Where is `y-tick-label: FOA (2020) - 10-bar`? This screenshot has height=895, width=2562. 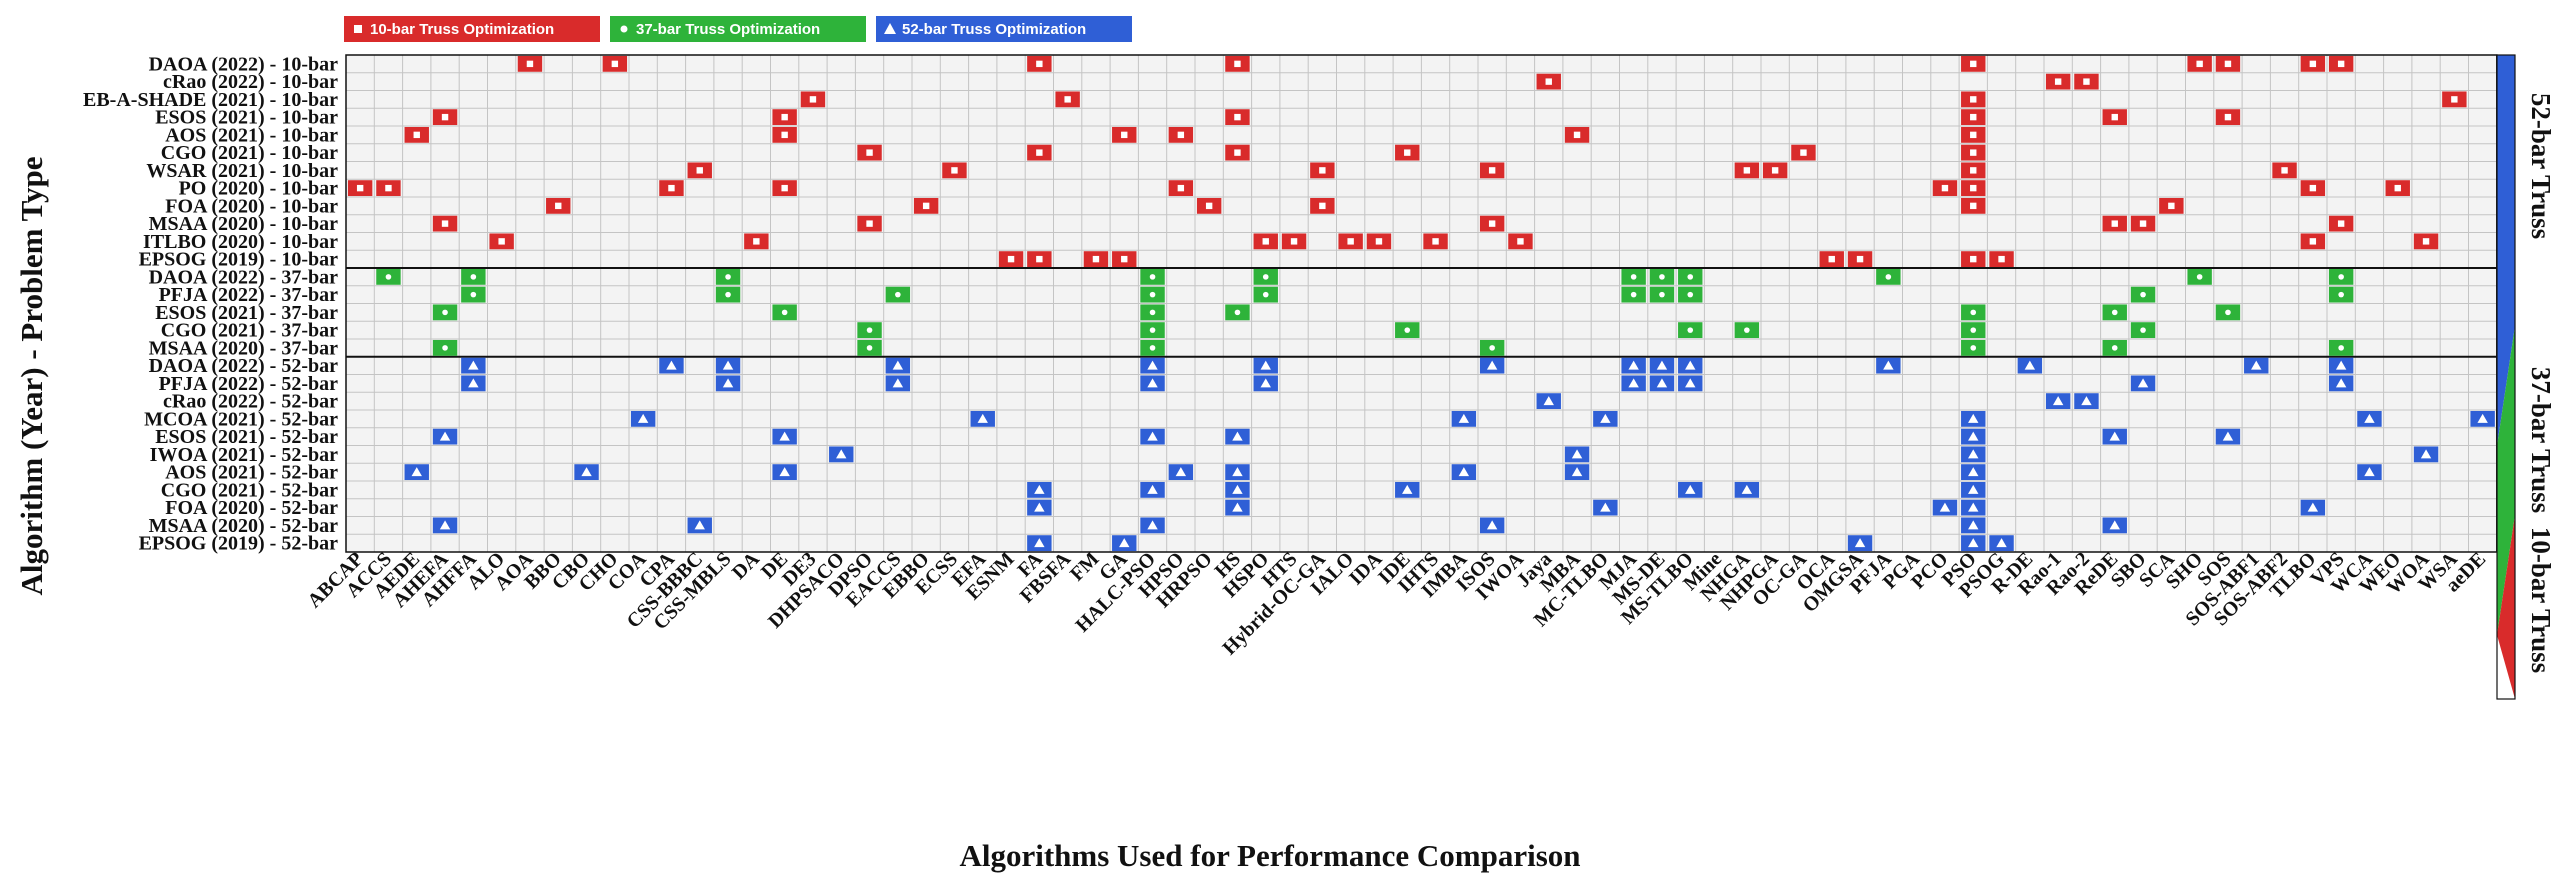
y-tick-label: FOA (2020) - 10-bar is located at coordinates (251, 206).